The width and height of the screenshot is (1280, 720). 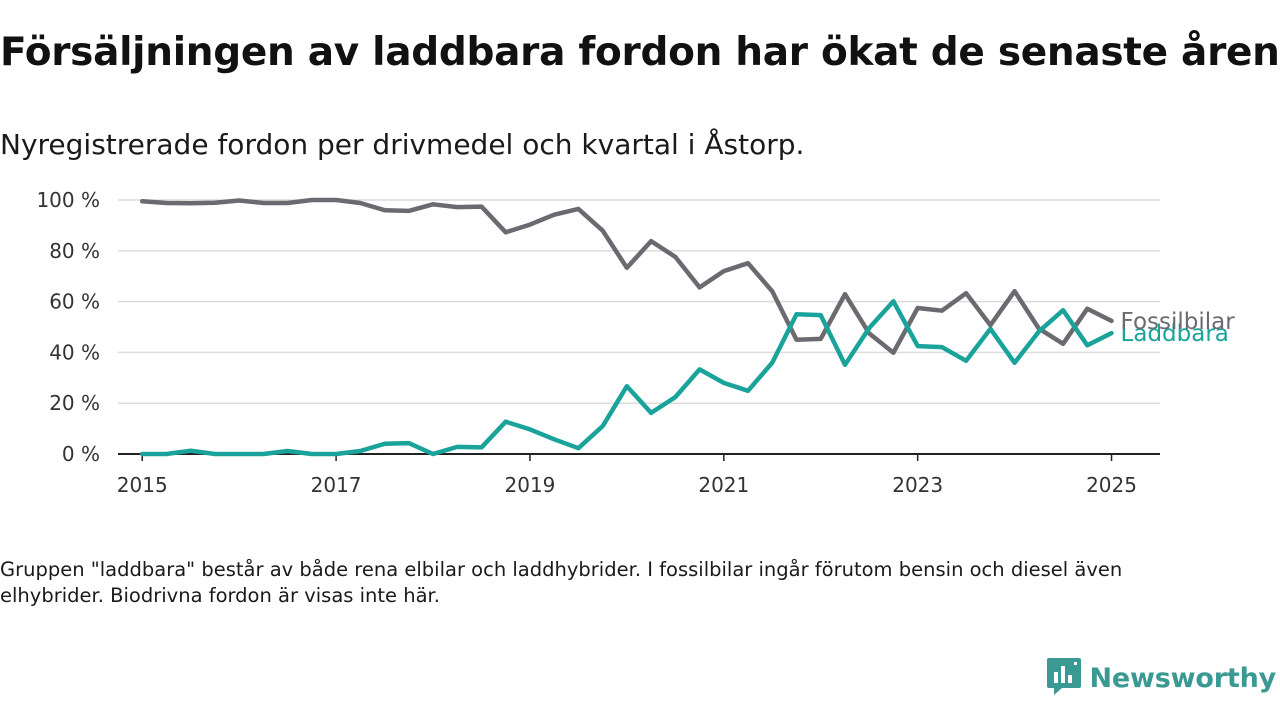 What do you see at coordinates (723, 485) in the screenshot?
I see `x-tick-label-2021: 2021` at bounding box center [723, 485].